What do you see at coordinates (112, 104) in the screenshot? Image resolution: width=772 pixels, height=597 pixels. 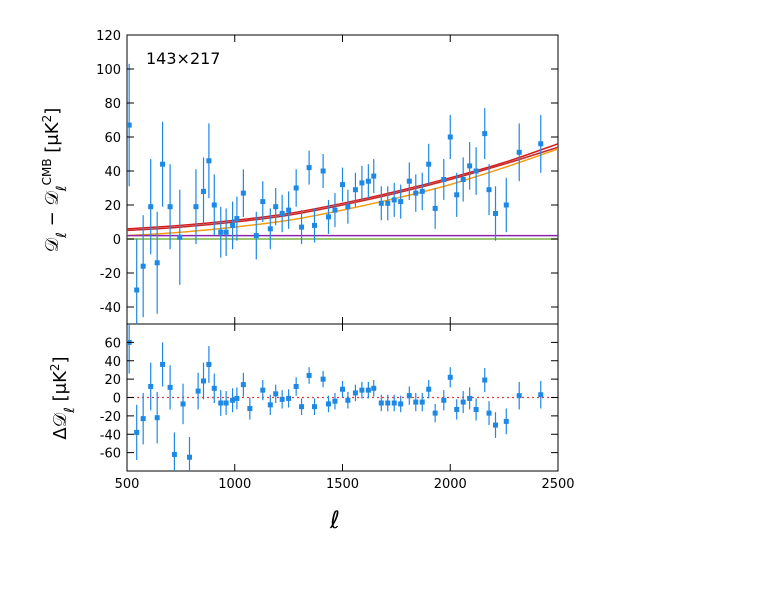 I see `y-tick-label: 80` at bounding box center [112, 104].